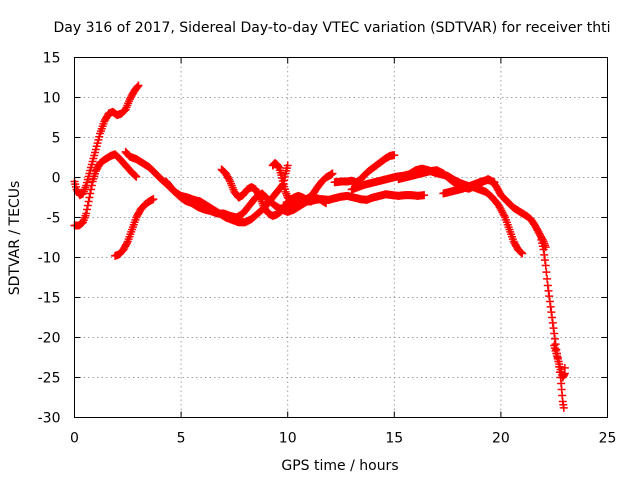  I want to click on x-tick-label: 5, so click(181, 439).